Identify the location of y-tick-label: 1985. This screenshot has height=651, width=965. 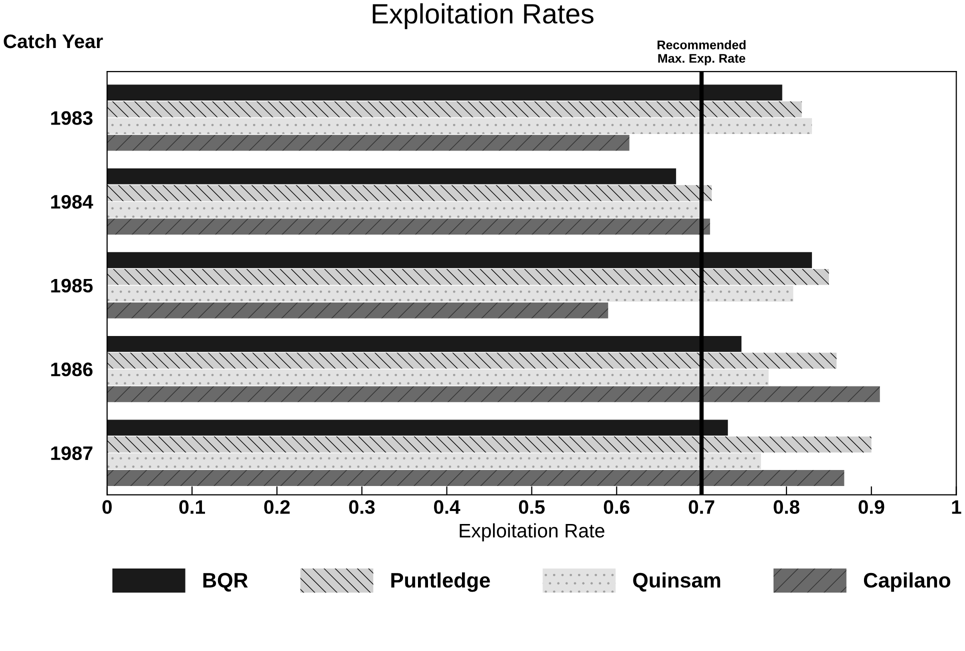
(72, 285).